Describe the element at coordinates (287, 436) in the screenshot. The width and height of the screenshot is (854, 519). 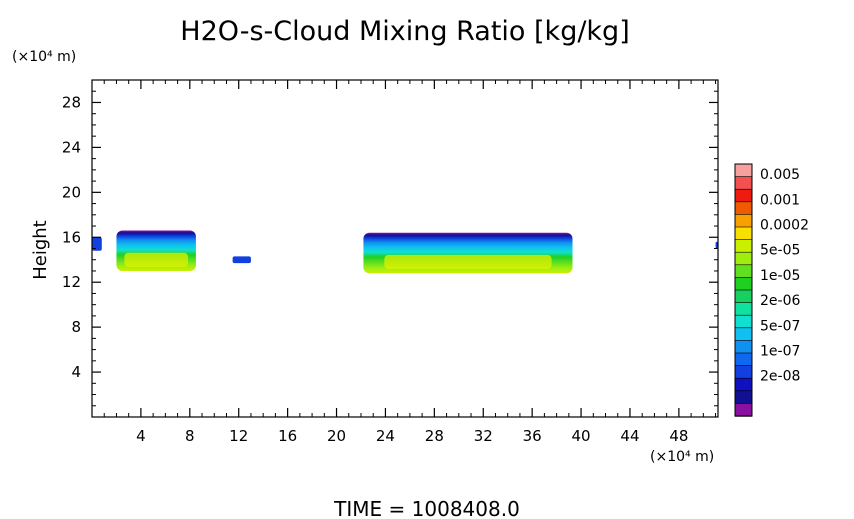
I see `x-tick-label: 16` at that location.